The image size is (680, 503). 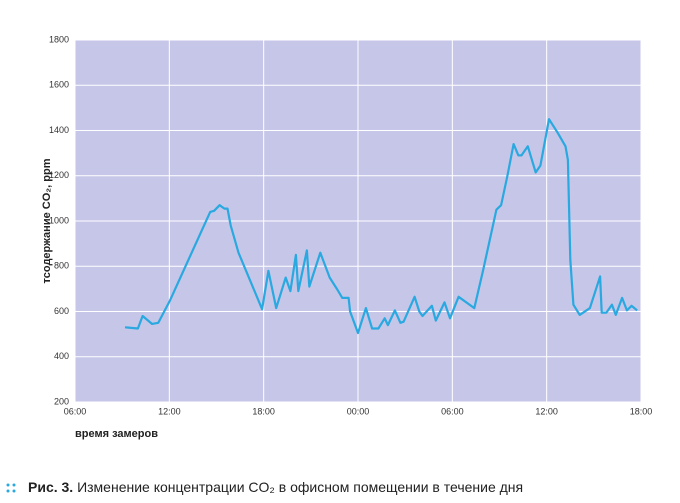 What do you see at coordinates (116, 434) in the screenshot?
I see `x-axis-label: время замеров` at bounding box center [116, 434].